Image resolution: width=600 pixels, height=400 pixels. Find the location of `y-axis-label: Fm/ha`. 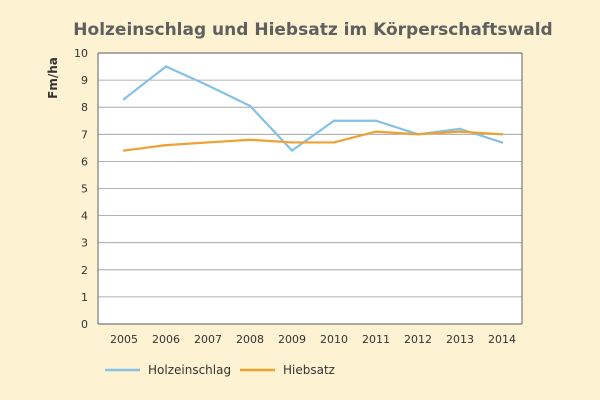

y-axis-label: Fm/ha is located at coordinates (53, 78).